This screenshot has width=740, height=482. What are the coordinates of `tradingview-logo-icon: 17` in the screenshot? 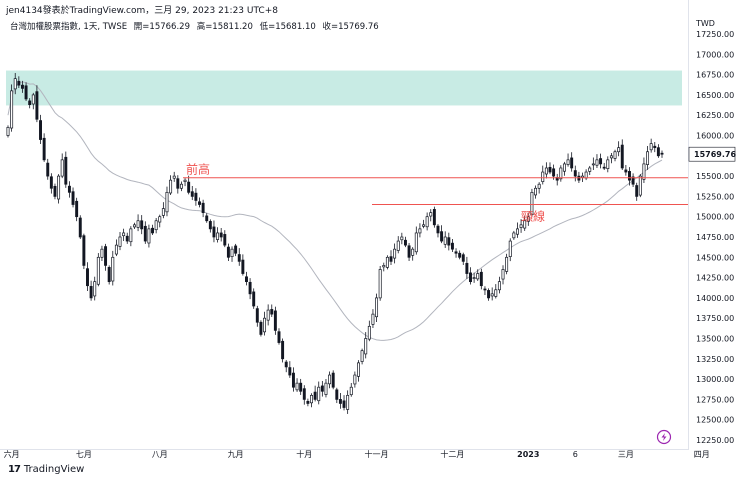 It's located at (14, 469).